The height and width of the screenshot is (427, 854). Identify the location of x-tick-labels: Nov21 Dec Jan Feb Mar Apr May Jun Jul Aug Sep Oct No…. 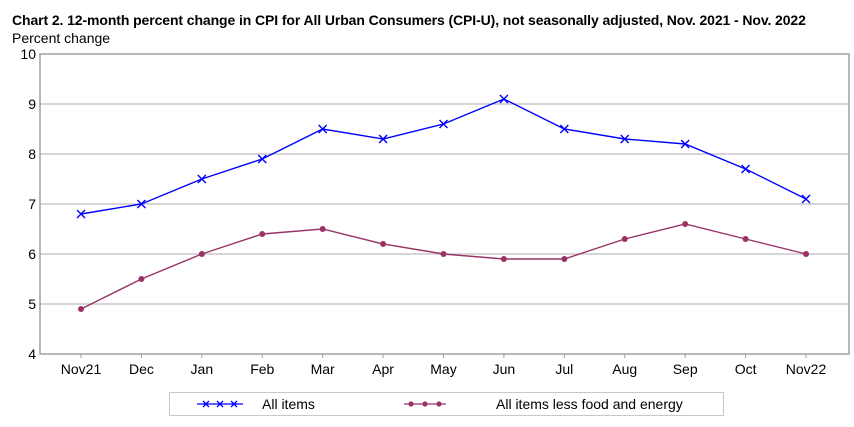
(444, 369).